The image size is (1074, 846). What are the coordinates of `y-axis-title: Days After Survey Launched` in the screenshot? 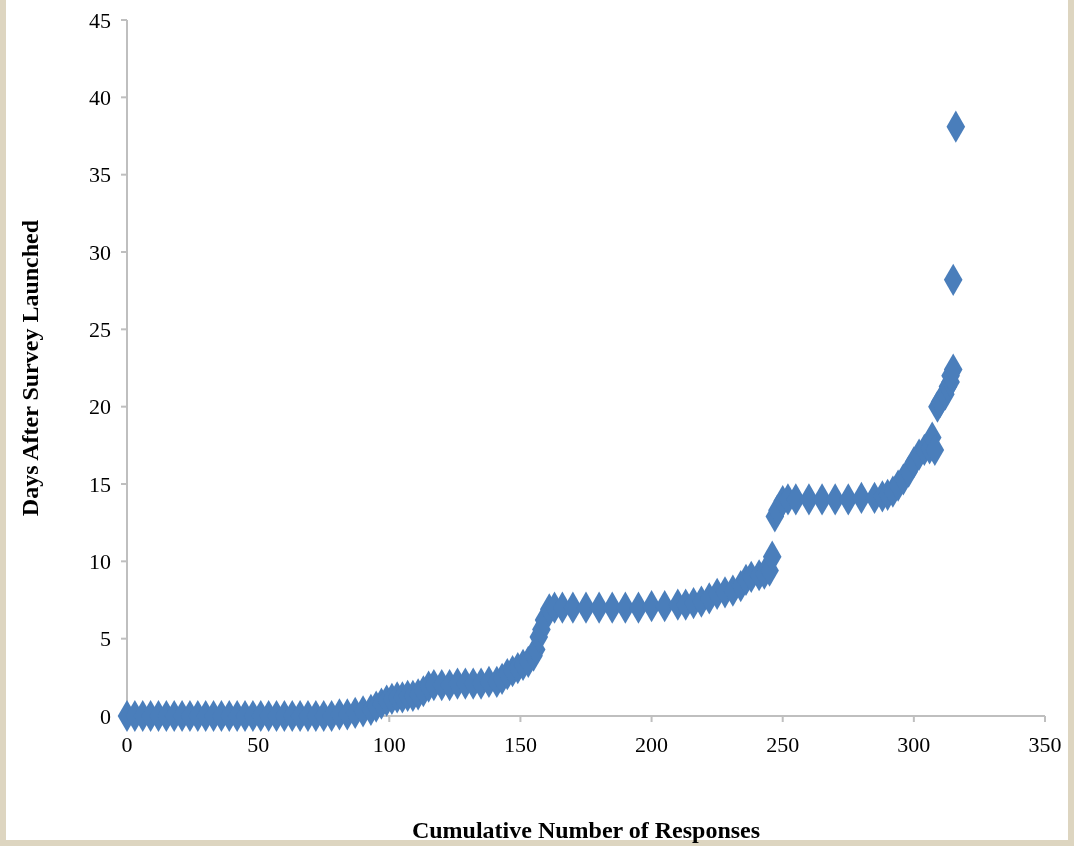 It's located at (30, 368).